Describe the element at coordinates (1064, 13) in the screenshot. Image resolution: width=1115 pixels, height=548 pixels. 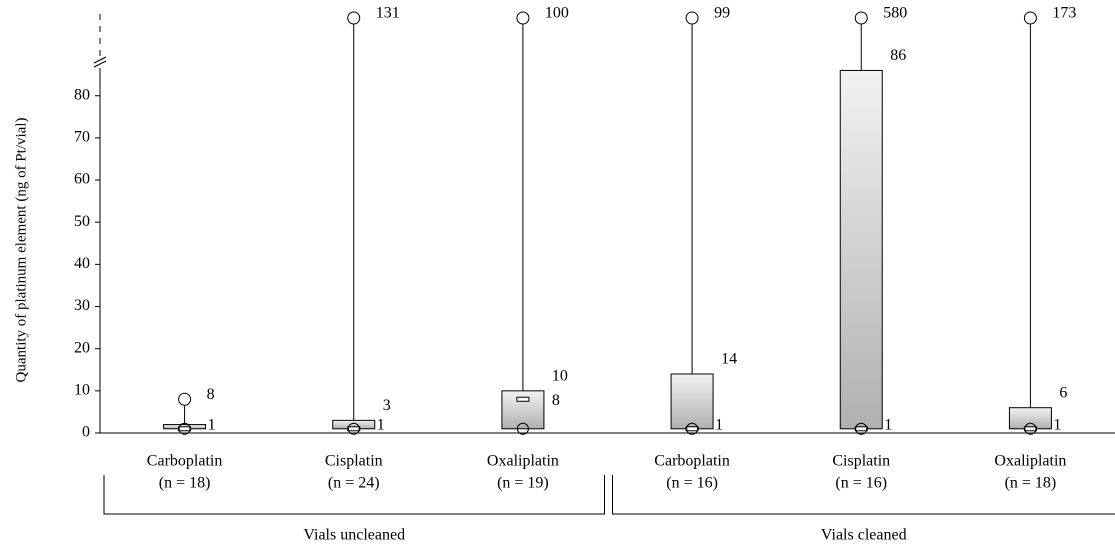
I see `max-label: 173` at that location.